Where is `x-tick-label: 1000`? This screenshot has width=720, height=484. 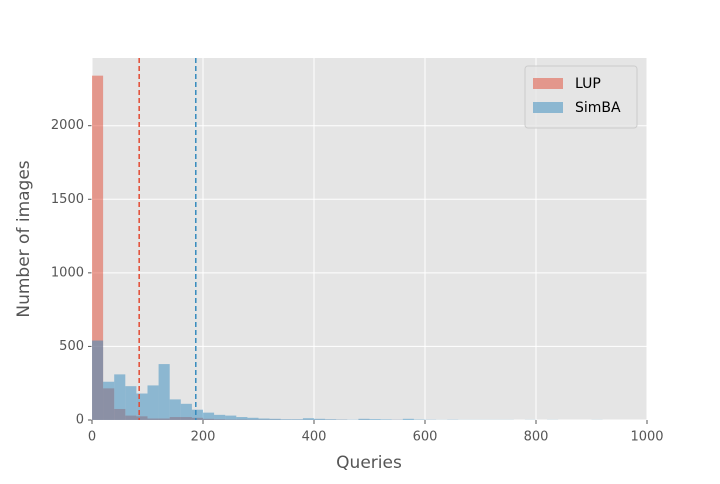
x-tick-label: 1000 is located at coordinates (646, 437).